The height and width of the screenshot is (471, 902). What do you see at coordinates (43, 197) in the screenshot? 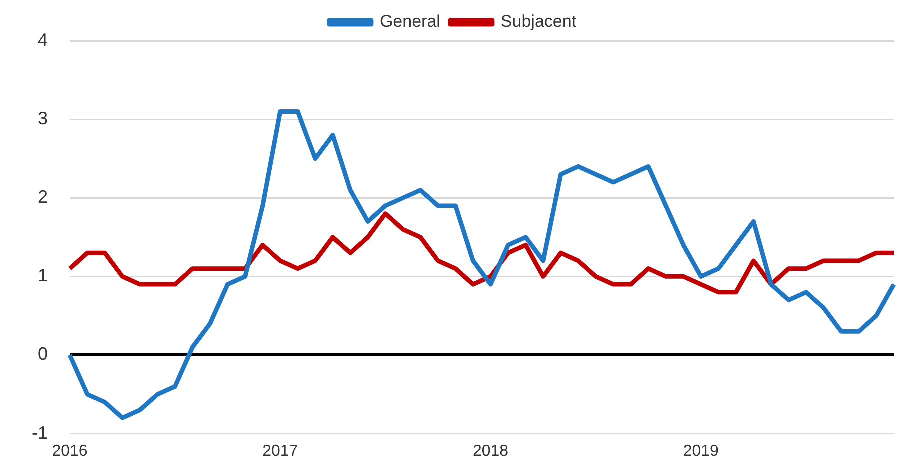
I see `y-tick-label: 2` at bounding box center [43, 197].